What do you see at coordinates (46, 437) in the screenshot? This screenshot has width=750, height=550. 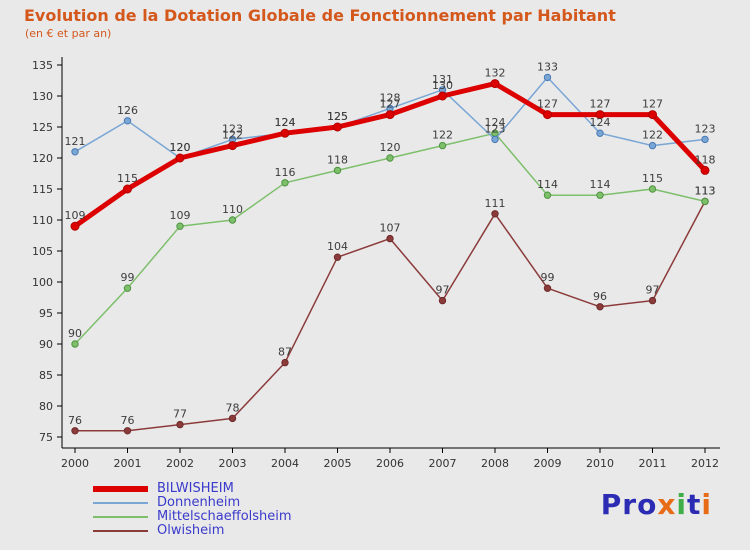 I see `svg-text: 75` at bounding box center [46, 437].